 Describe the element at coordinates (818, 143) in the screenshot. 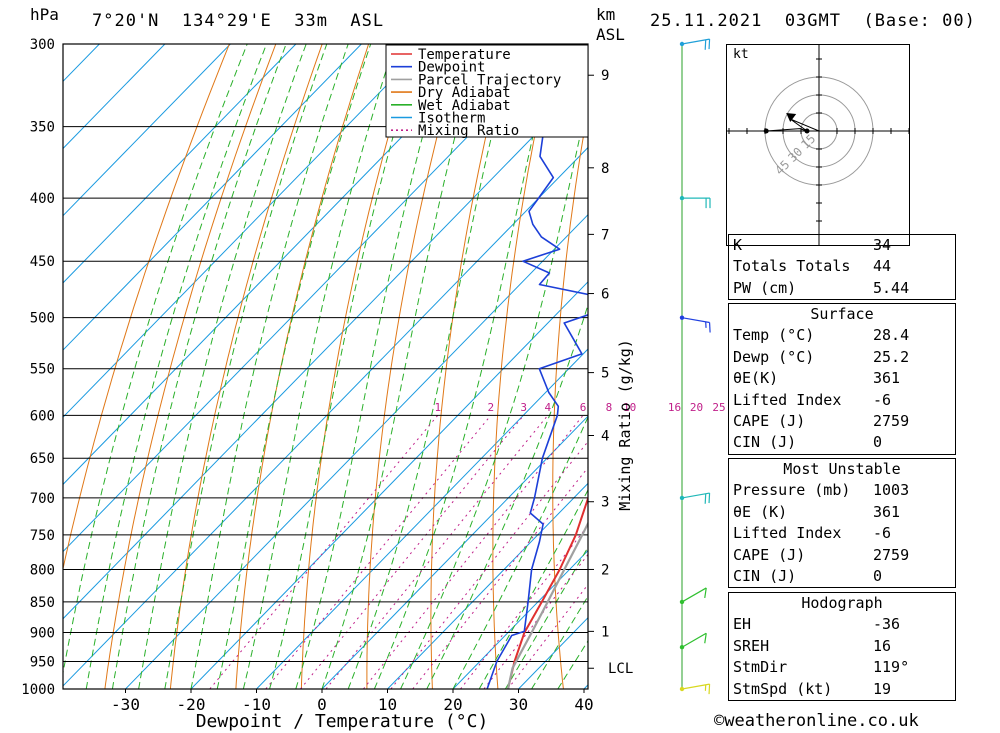

I see `hodograph-panel: kt 15 30 45` at that location.